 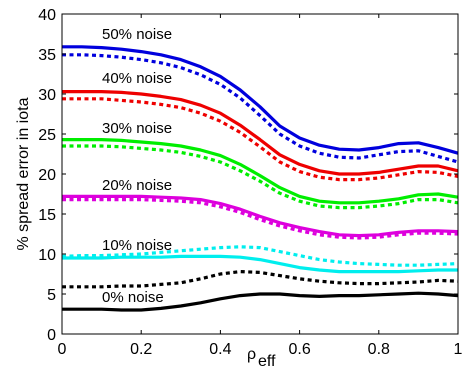 I want to click on x-axis-label: ρ eff, so click(x=261, y=358).